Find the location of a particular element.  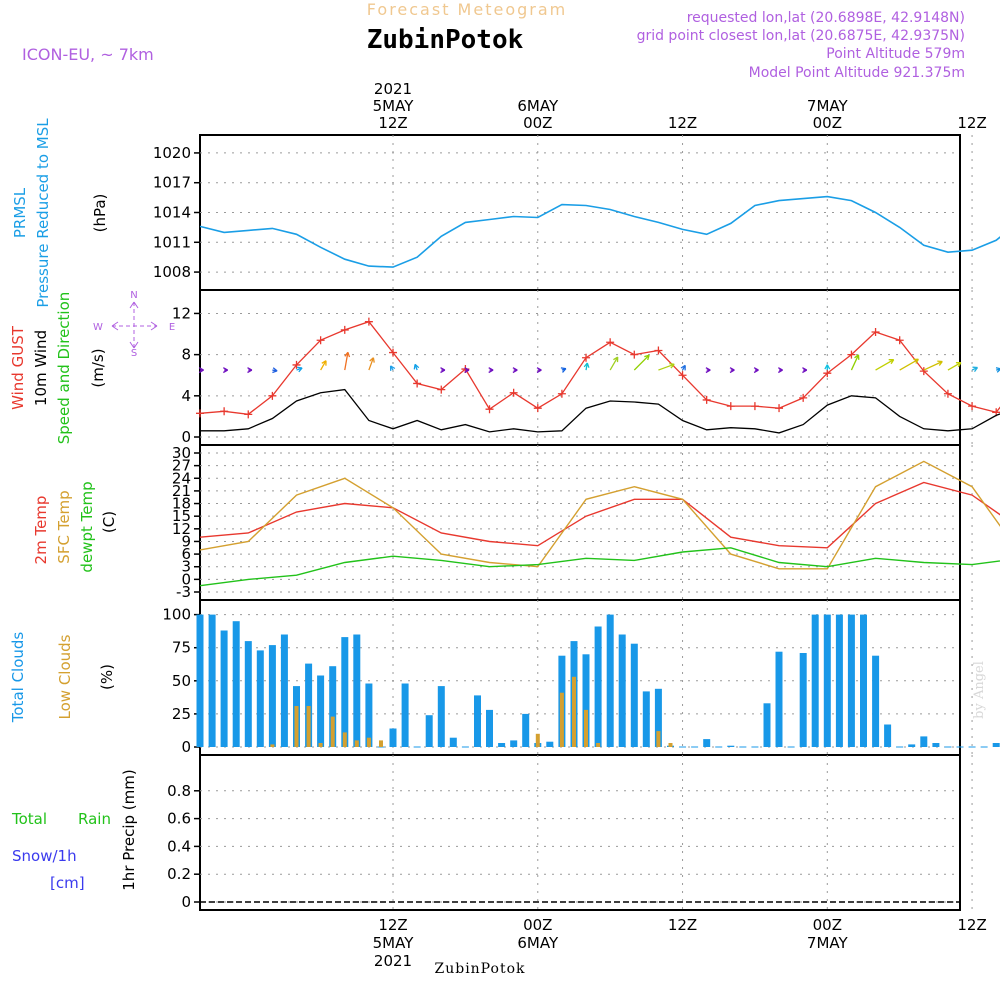

top-time-label: 5MAY is located at coordinates (394, 106).